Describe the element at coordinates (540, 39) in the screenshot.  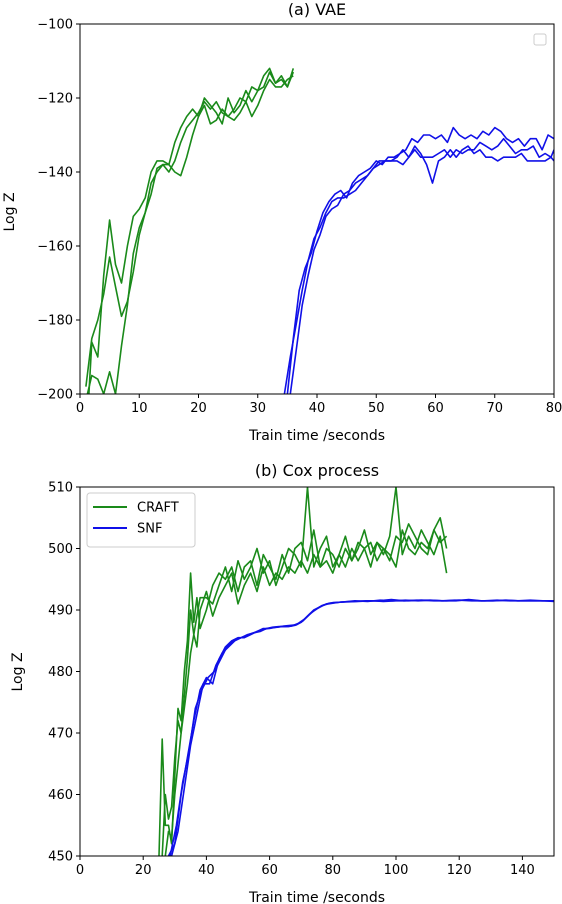
I see `legend-box` at that location.